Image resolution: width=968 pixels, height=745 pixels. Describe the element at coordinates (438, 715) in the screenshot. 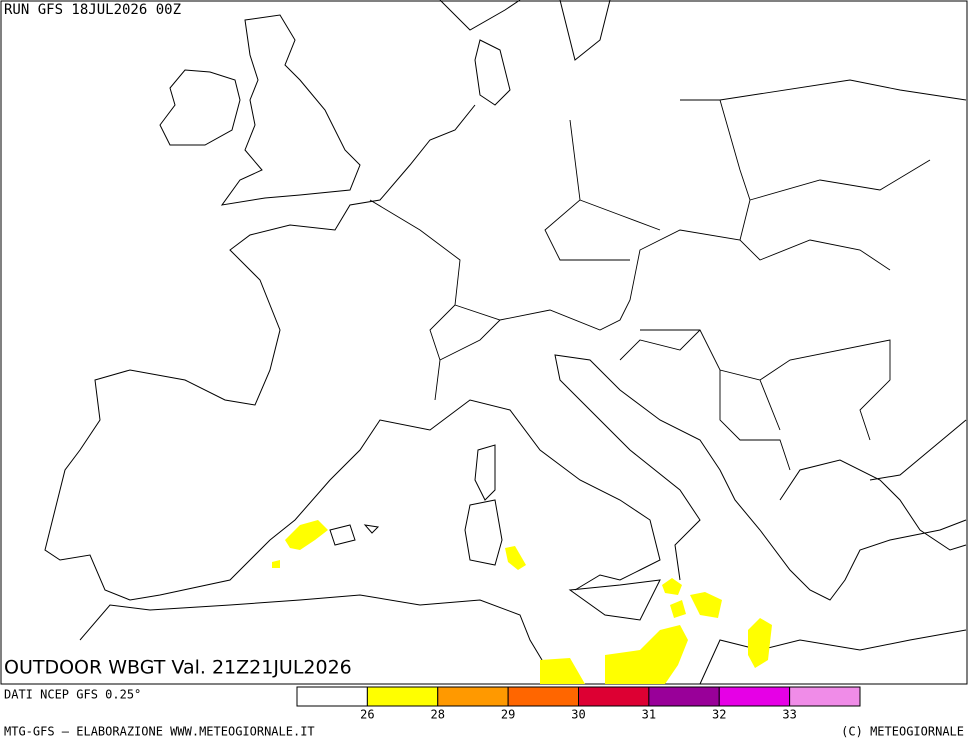

I see `legend-tick-label: 28` at that location.